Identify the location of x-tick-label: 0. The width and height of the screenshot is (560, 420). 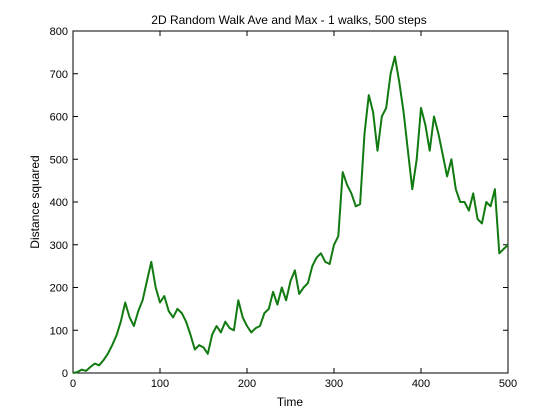
(73, 384).